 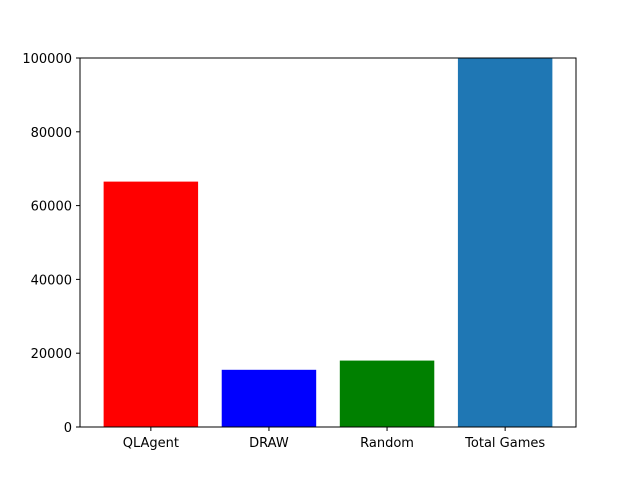 What do you see at coordinates (334, 439) in the screenshot?
I see `x-axis-ticks: QLAgent DRAW Random Total Games` at bounding box center [334, 439].